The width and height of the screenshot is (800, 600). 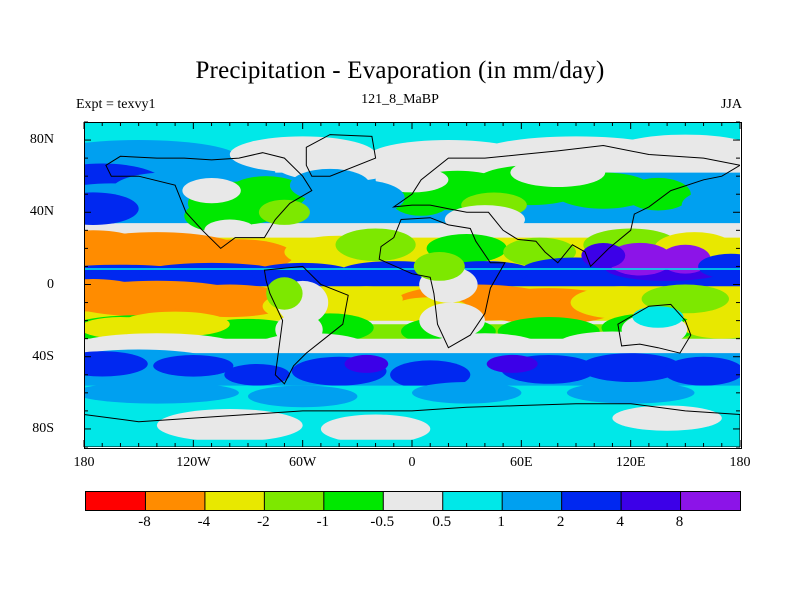 I want to click on x-tick-label: 120E, so click(x=630, y=462).